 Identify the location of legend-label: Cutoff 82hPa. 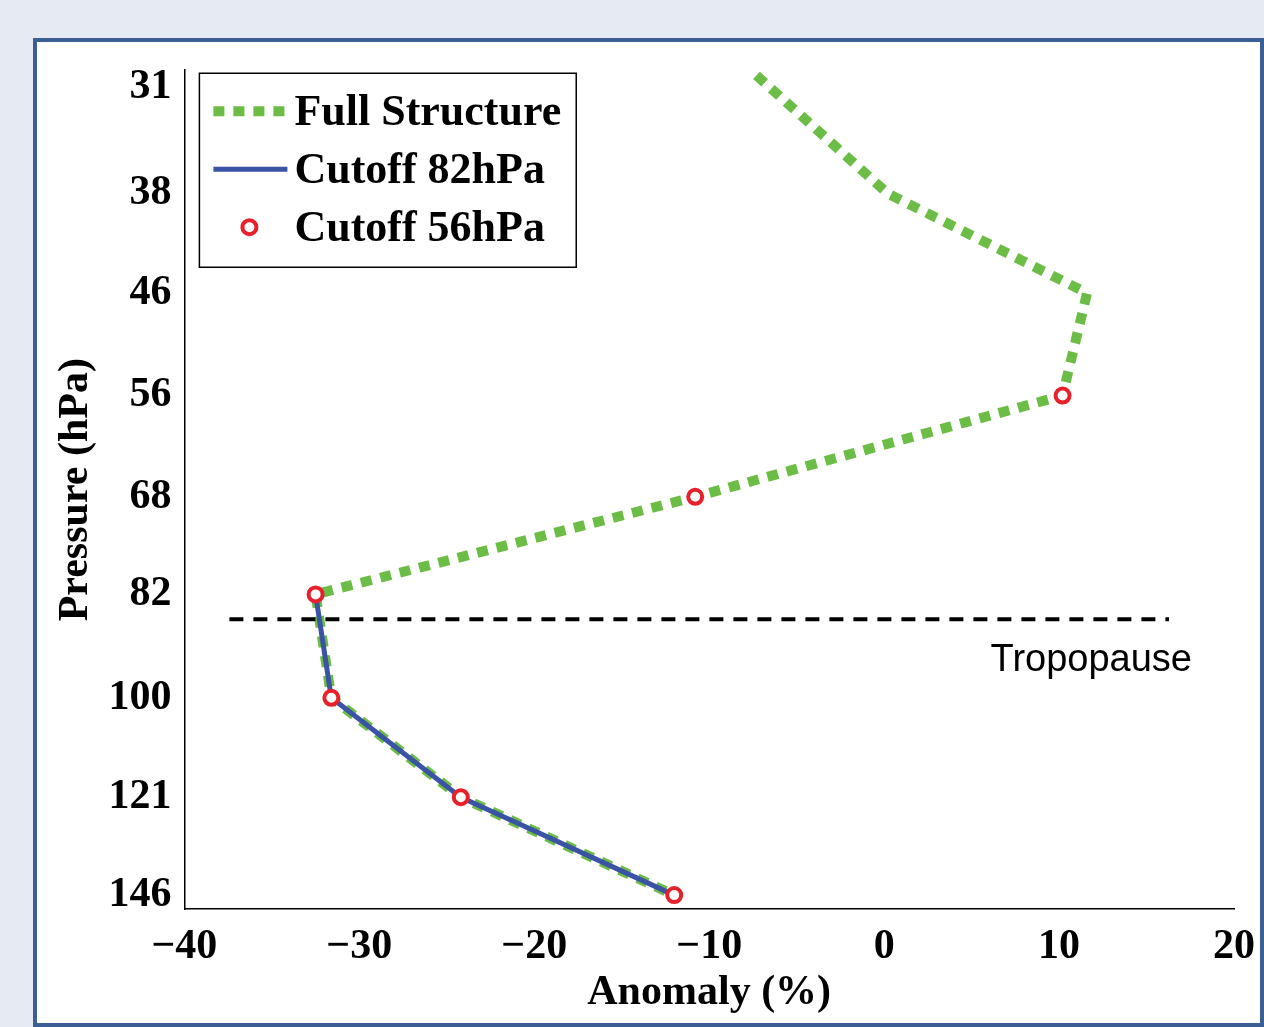
(419, 168).